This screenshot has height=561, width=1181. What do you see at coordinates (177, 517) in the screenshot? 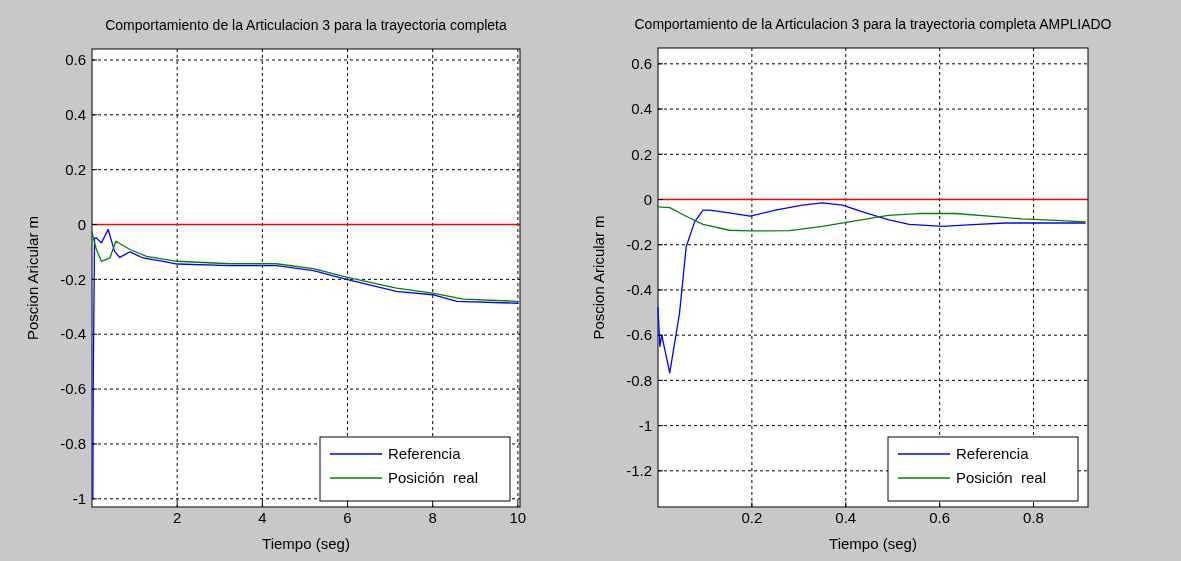
I see `x-tick-label: 2` at bounding box center [177, 517].